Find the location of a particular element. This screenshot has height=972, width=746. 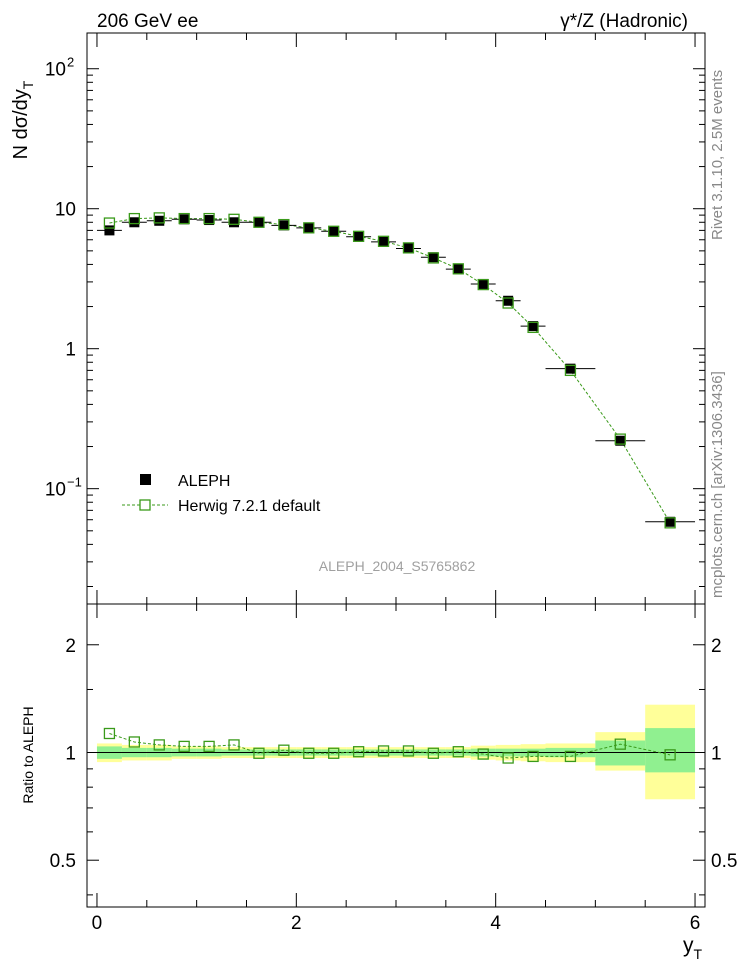

legend-label-mc: Herwig 7.2.1 default is located at coordinates (249, 506).